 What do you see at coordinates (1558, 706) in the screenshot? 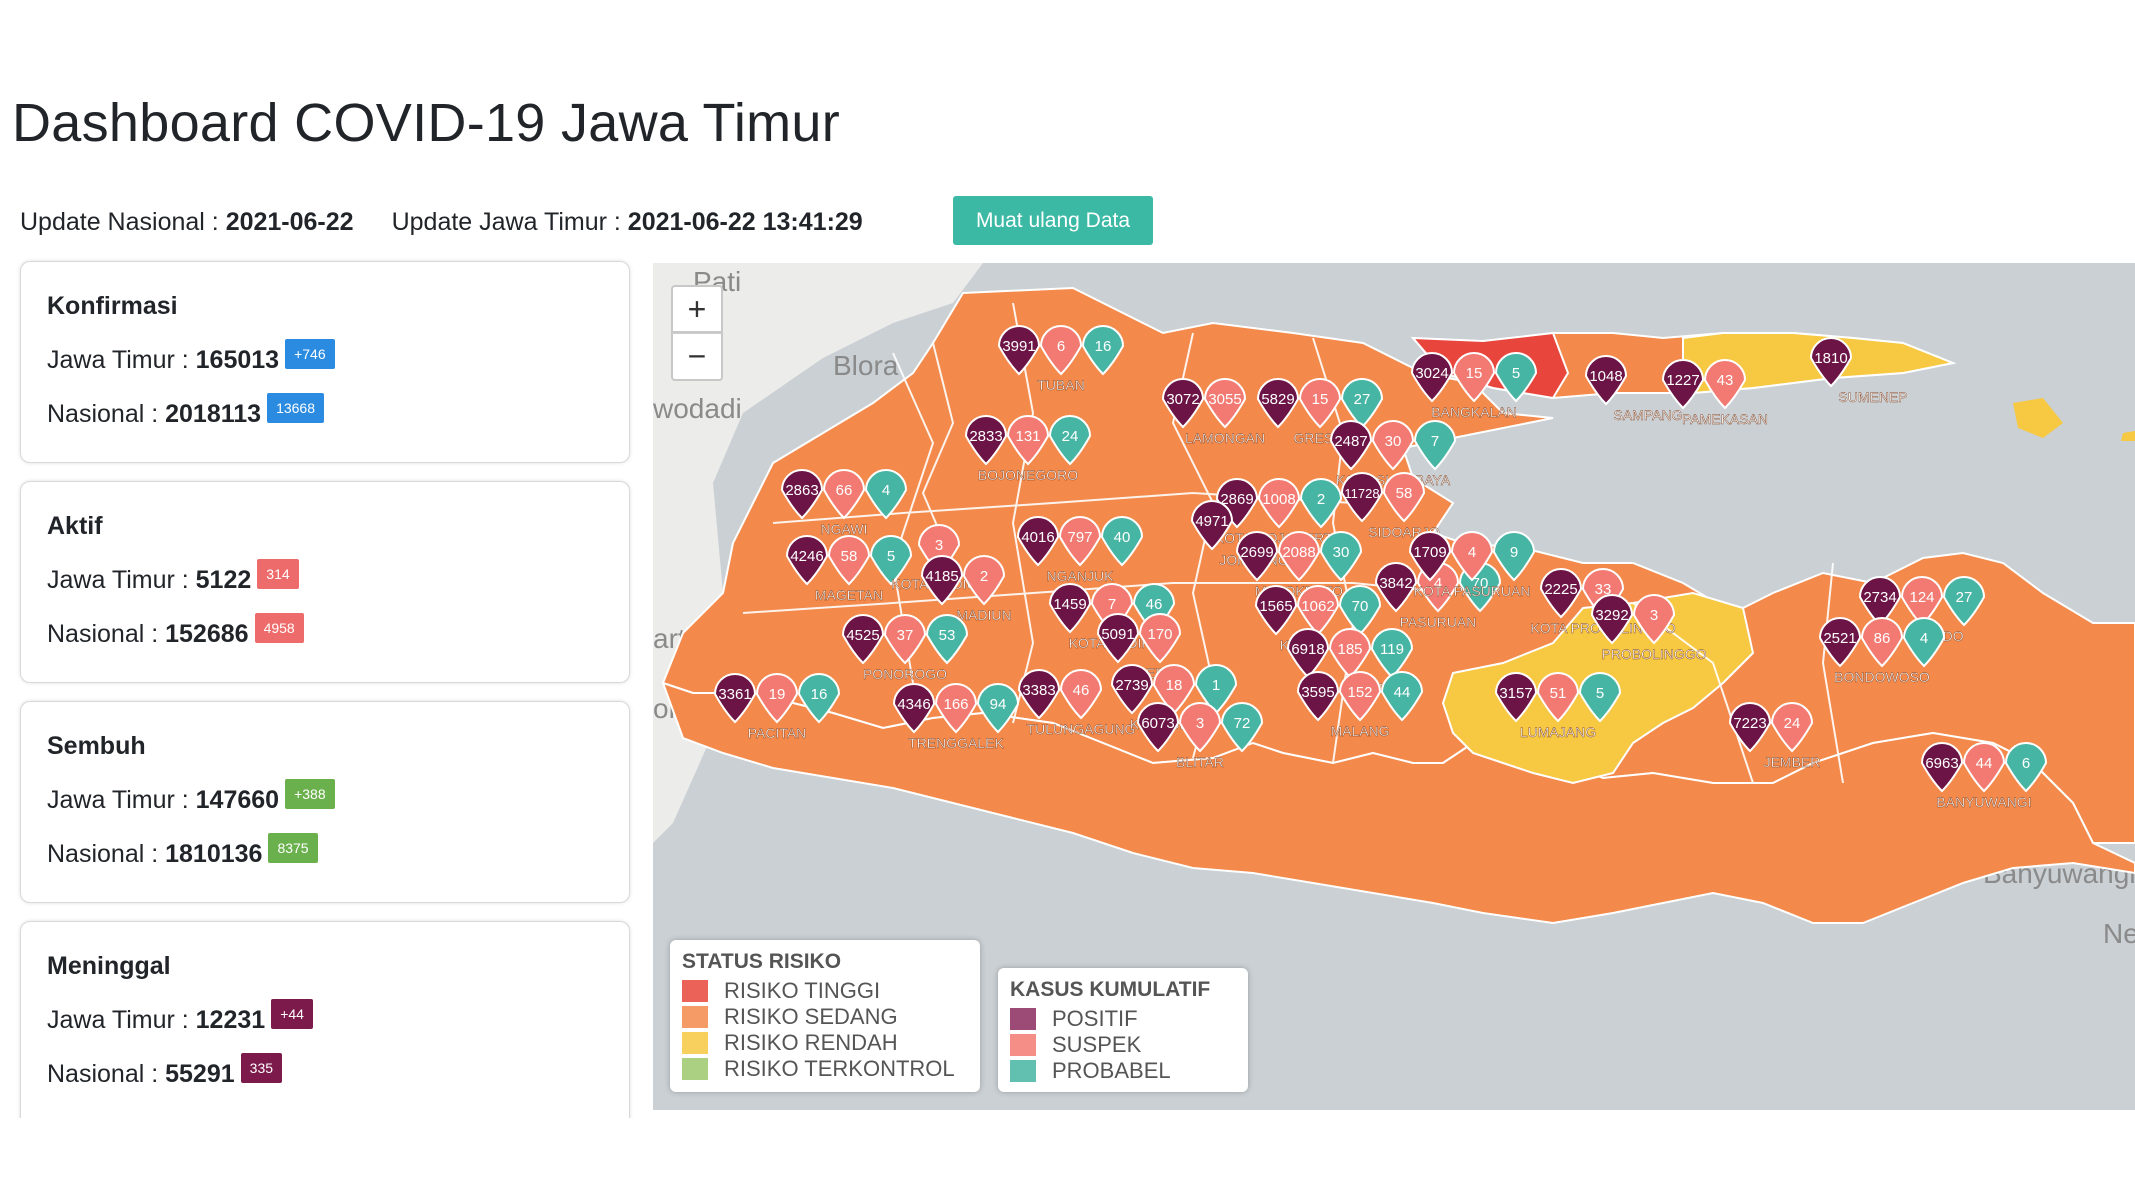
I see `region-marker-group: 3157 51 5 LUMAJANG` at bounding box center [1558, 706].